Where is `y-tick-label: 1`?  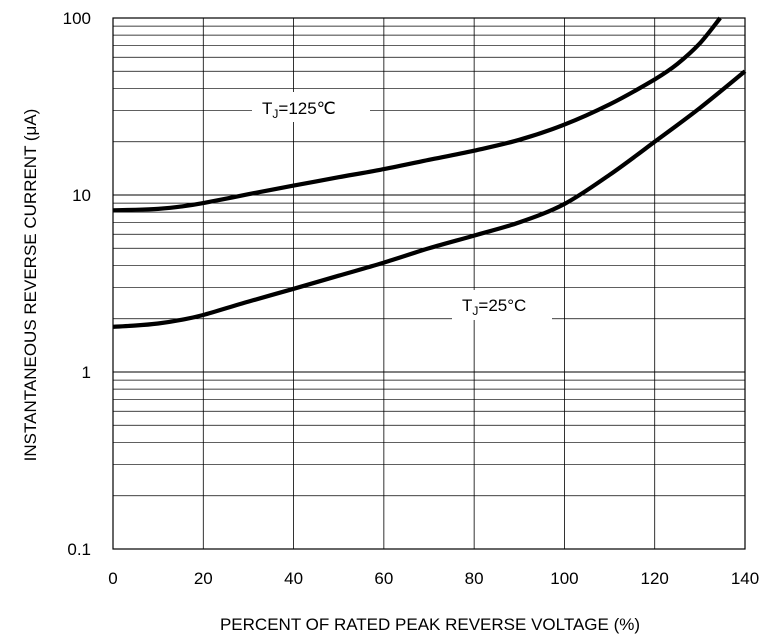
y-tick-label: 1 is located at coordinates (86, 372).